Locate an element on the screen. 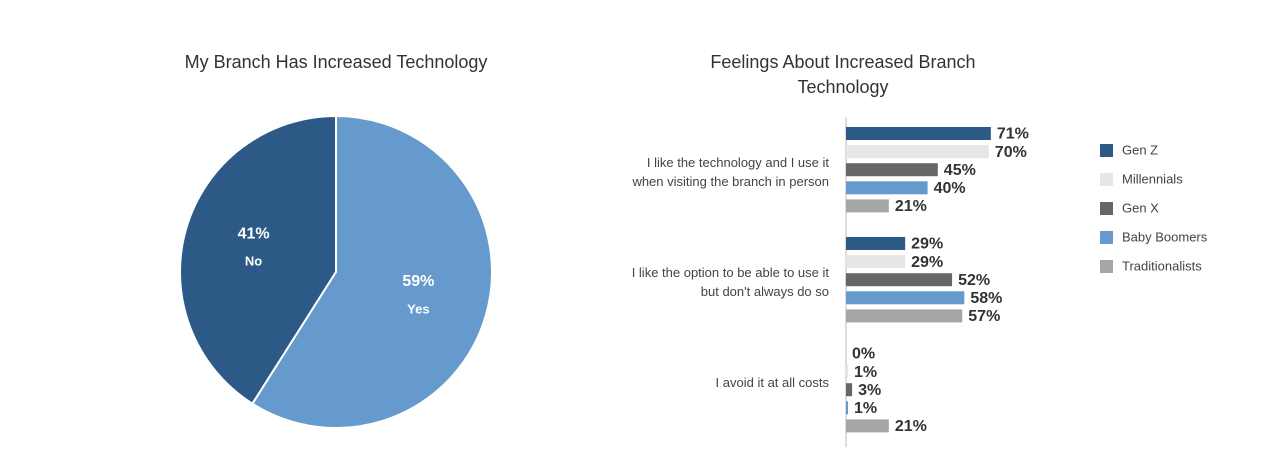  legend-label: Millennials is located at coordinates (1152, 178).